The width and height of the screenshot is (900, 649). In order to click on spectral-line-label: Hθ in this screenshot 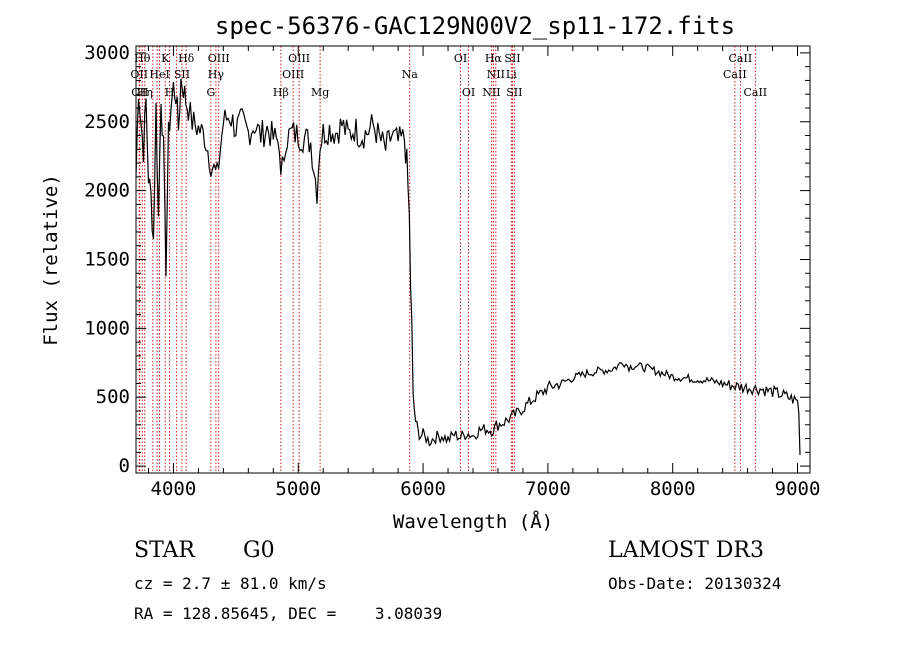, I will do `click(142, 58)`.